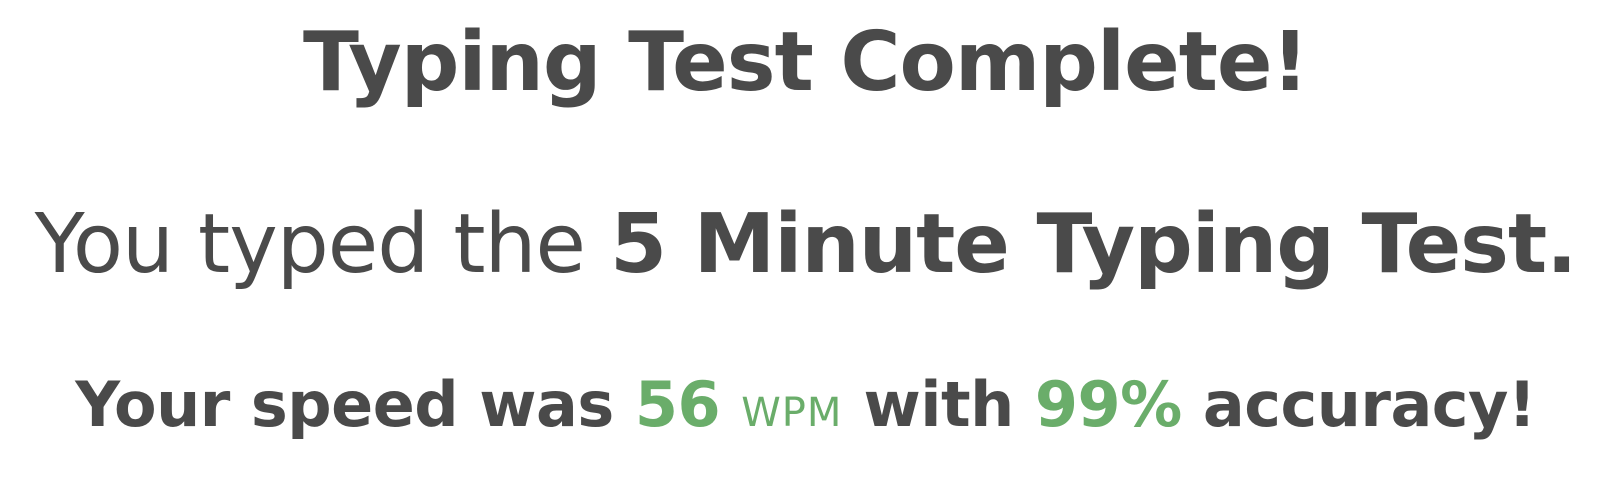 The height and width of the screenshot is (489, 1611). What do you see at coordinates (677, 404) in the screenshot?
I see `wpm-value: 56` at bounding box center [677, 404].